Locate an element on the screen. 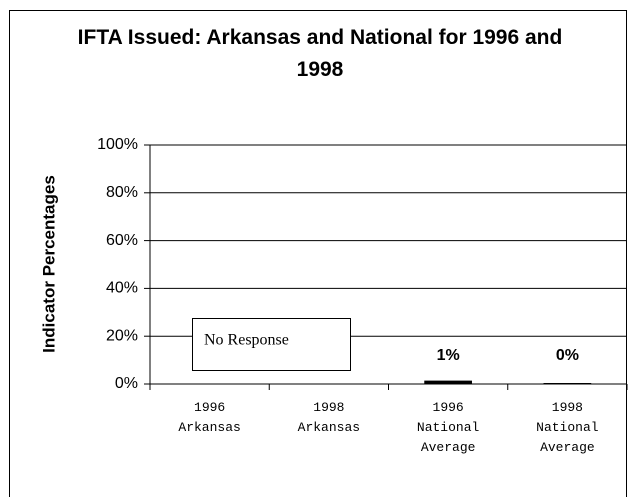 Image resolution: width=636 pixels, height=497 pixels. y-tick-label: 60% is located at coordinates (122, 240).